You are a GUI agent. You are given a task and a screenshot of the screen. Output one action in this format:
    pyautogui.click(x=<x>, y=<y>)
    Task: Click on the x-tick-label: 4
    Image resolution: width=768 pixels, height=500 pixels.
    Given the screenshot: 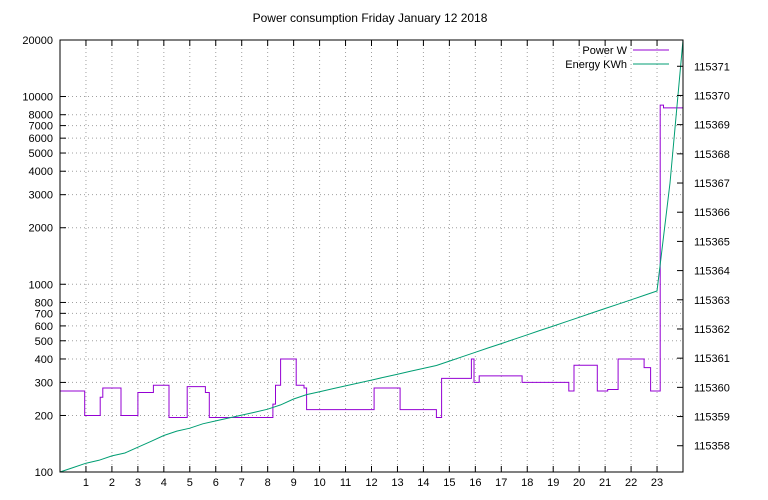 What is the action you would take?
    pyautogui.click(x=164, y=483)
    